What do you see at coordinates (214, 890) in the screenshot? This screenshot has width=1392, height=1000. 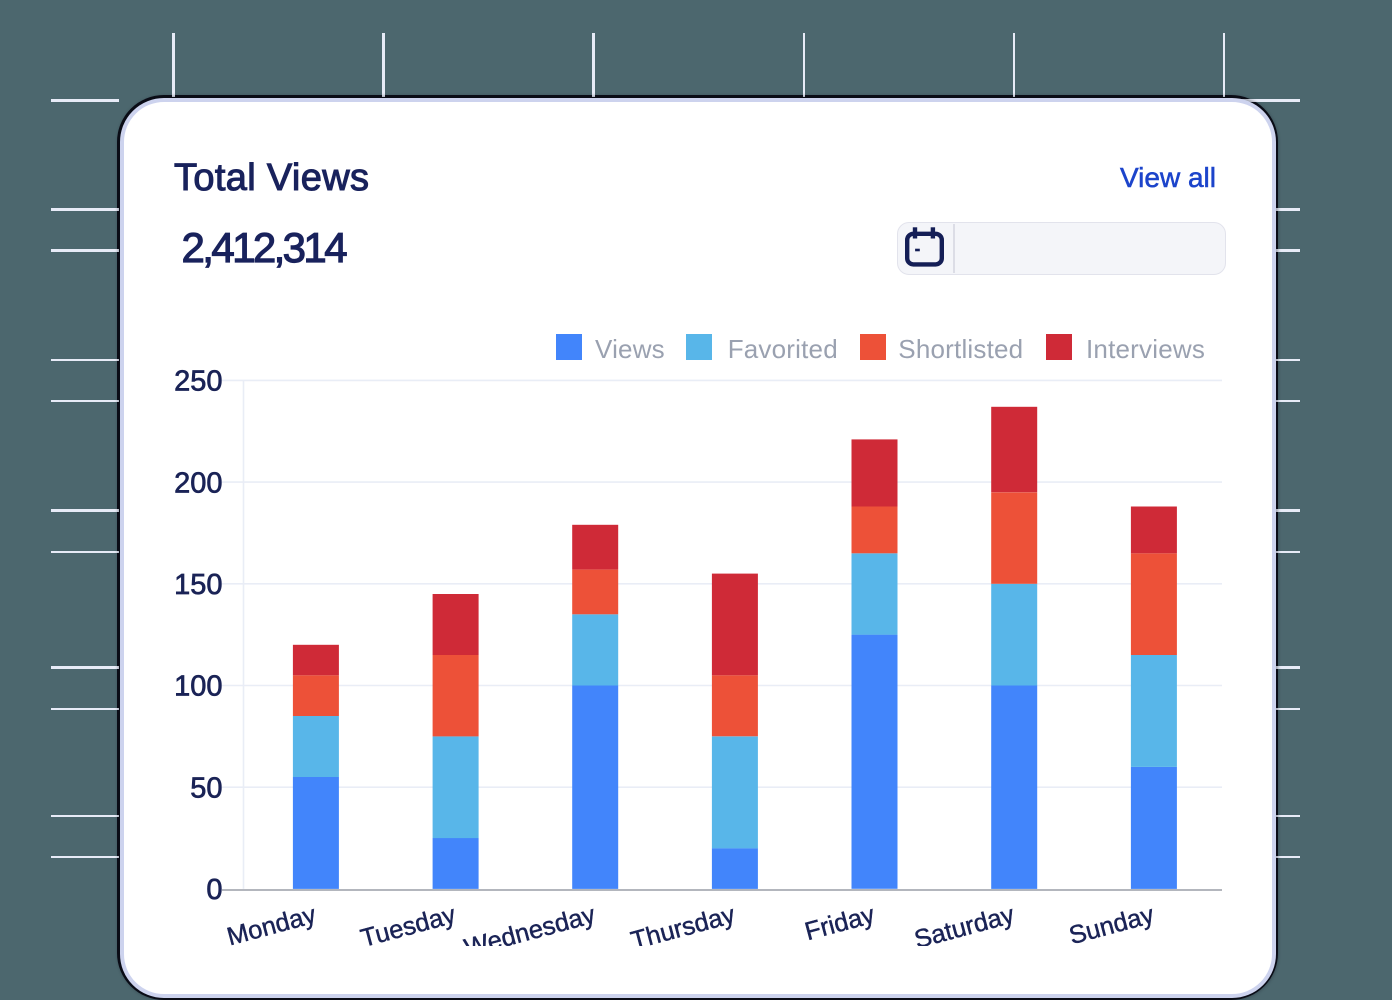 I see `svg-text: 0` at bounding box center [214, 890].